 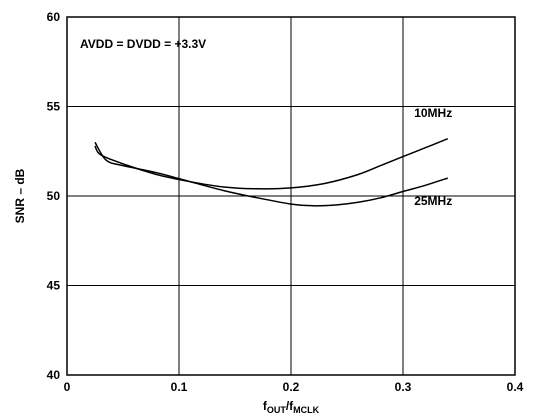 I want to click on x-tick-labels: 0 0.1 0.2 0.3 0.4, so click(x=294, y=387).